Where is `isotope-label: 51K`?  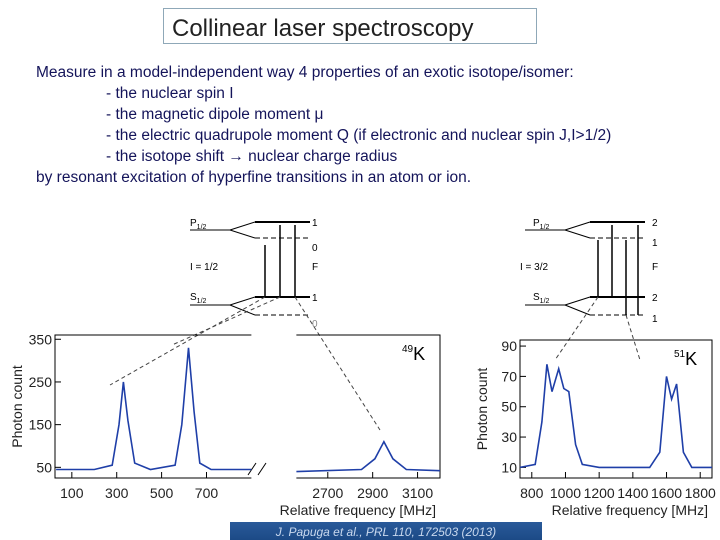 isotope-label: 51K is located at coordinates (685, 359).